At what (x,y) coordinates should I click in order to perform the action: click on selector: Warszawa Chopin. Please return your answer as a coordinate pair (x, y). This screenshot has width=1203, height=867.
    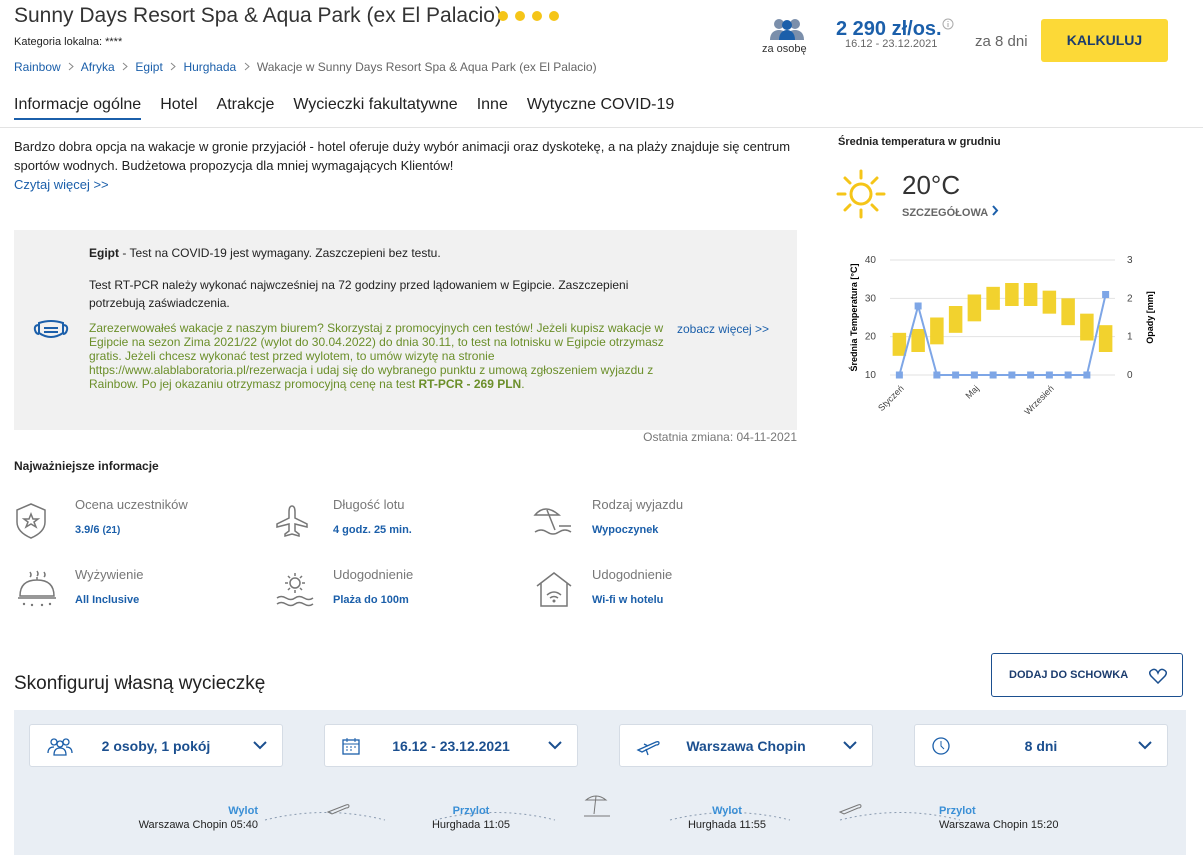
    Looking at the image, I should click on (746, 745).